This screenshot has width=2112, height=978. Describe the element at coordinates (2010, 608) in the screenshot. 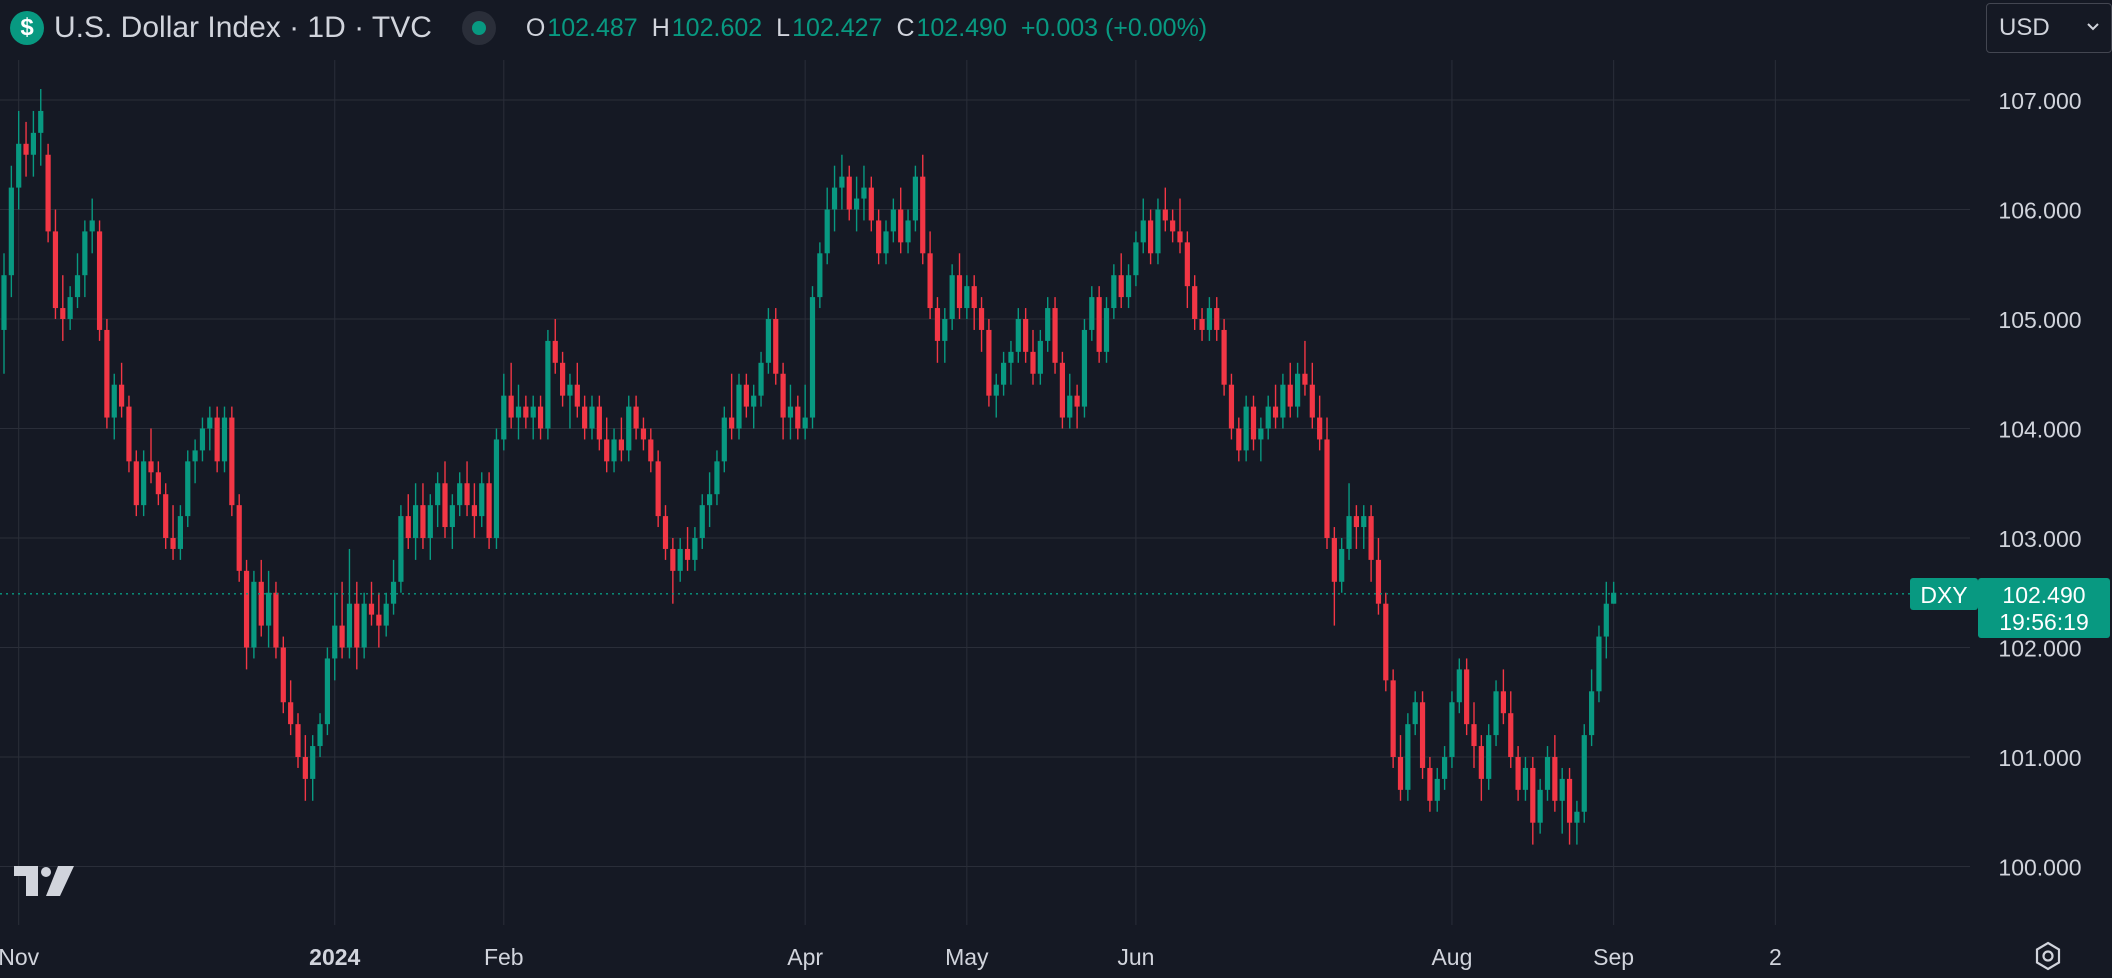

I see `price-tags: DXY 102.490 19:56:19` at that location.